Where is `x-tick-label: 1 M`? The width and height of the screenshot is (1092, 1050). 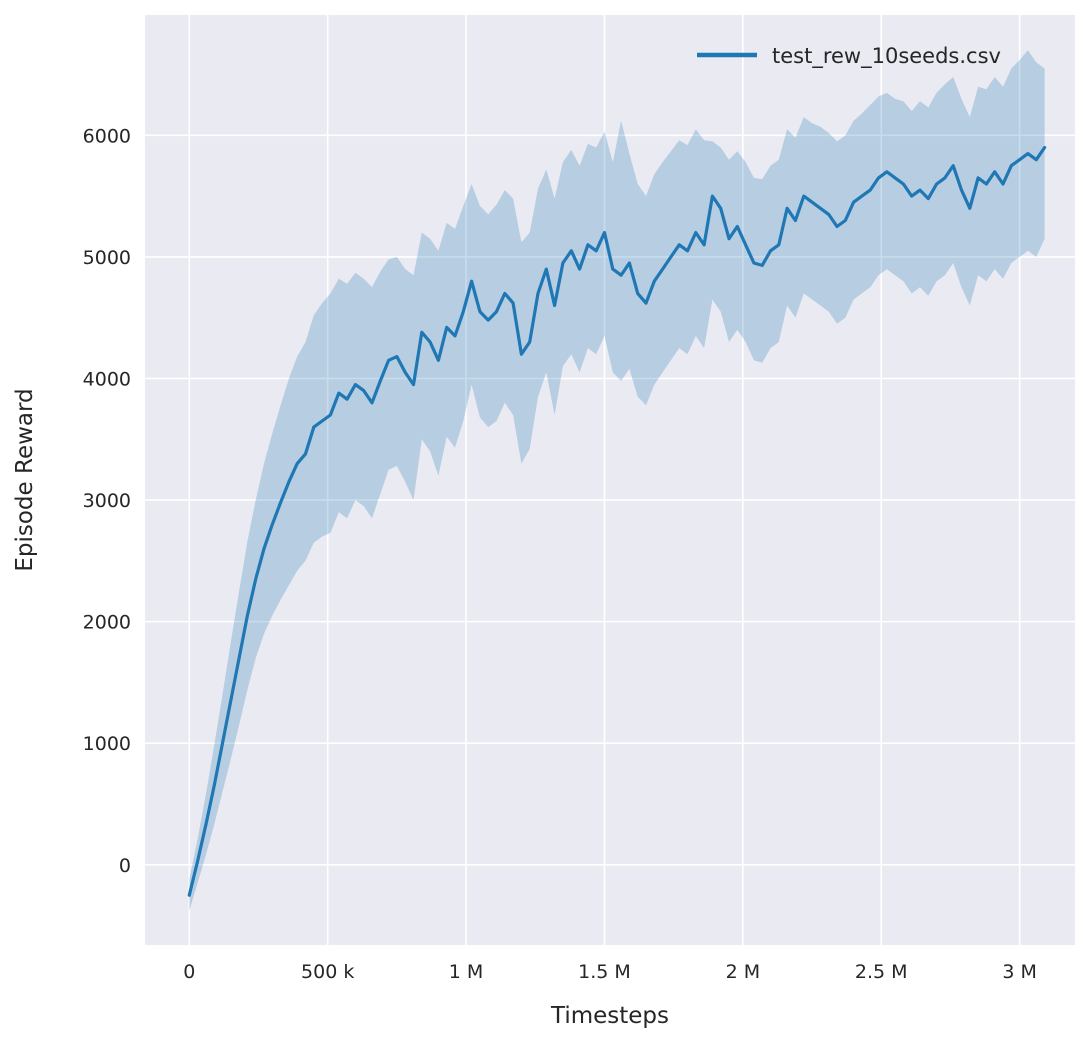 x-tick-label: 1 M is located at coordinates (466, 972).